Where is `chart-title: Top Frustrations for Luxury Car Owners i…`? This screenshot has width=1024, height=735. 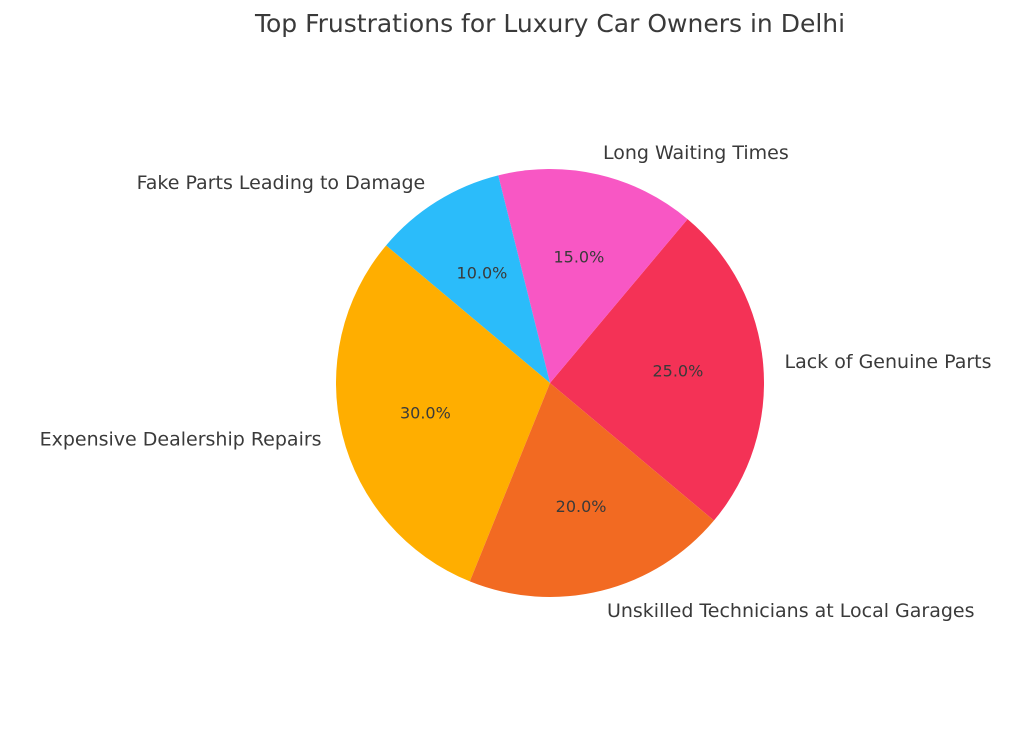
chart-title: Top Frustrations for Luxury Car Owners i… is located at coordinates (549, 23).